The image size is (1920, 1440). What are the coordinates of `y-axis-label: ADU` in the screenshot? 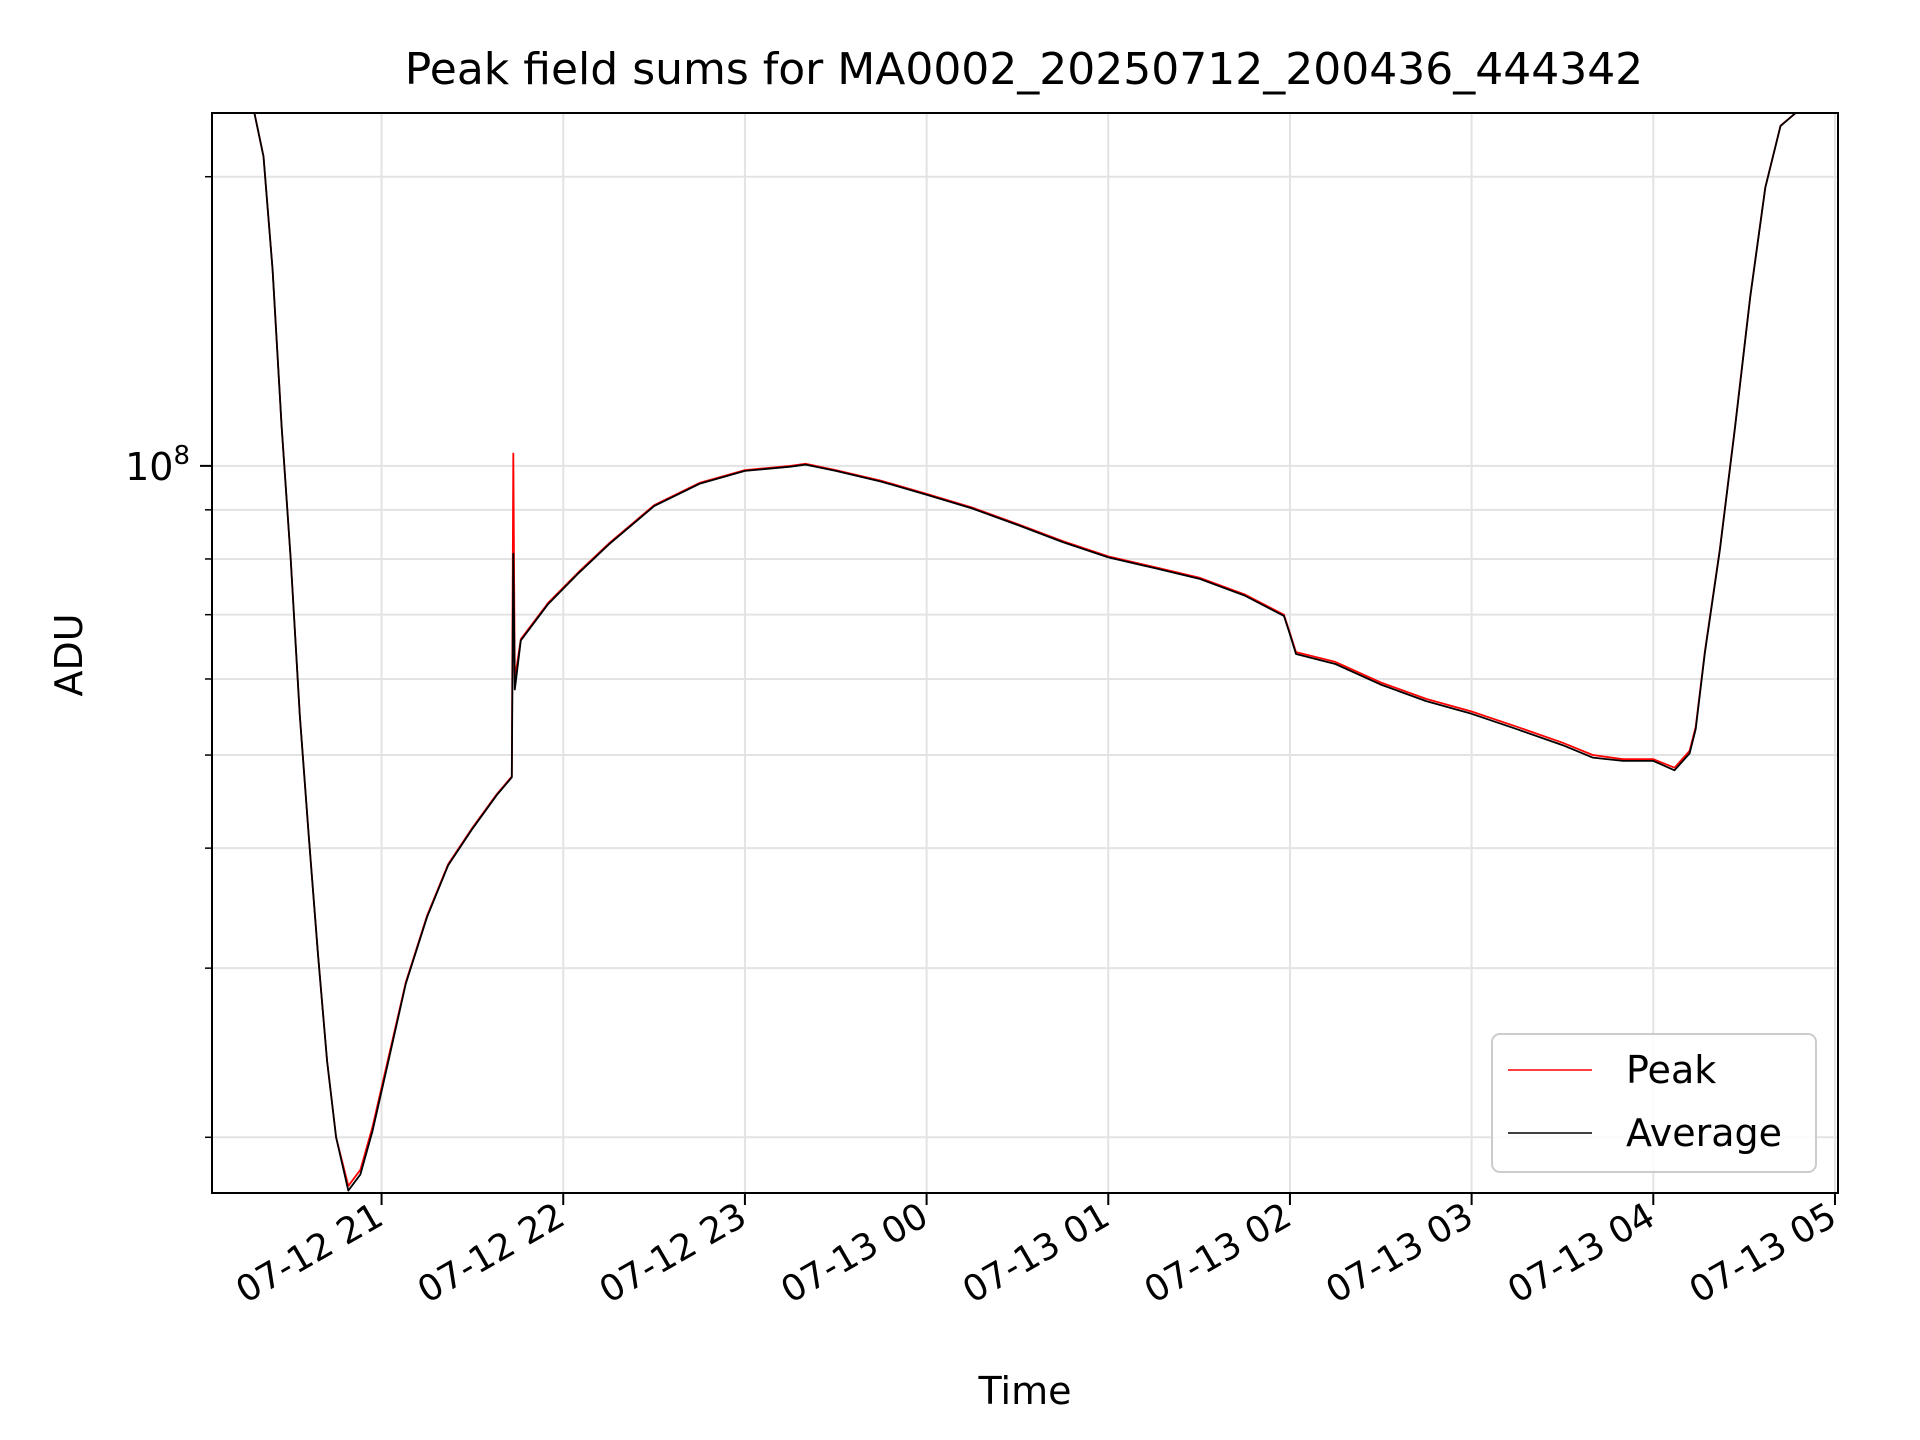 It's located at (69, 654).